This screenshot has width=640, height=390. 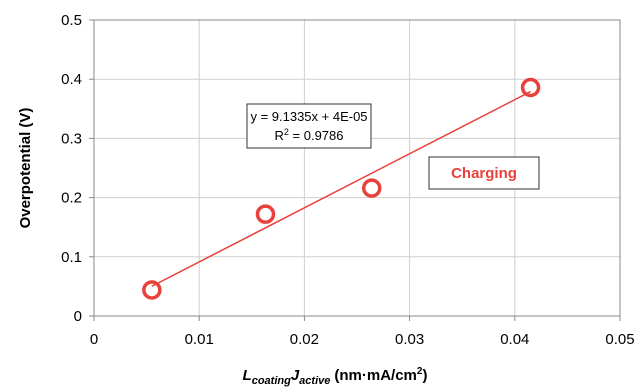 What do you see at coordinates (71, 79) in the screenshot?
I see `y-tick-label: 0.4` at bounding box center [71, 79].